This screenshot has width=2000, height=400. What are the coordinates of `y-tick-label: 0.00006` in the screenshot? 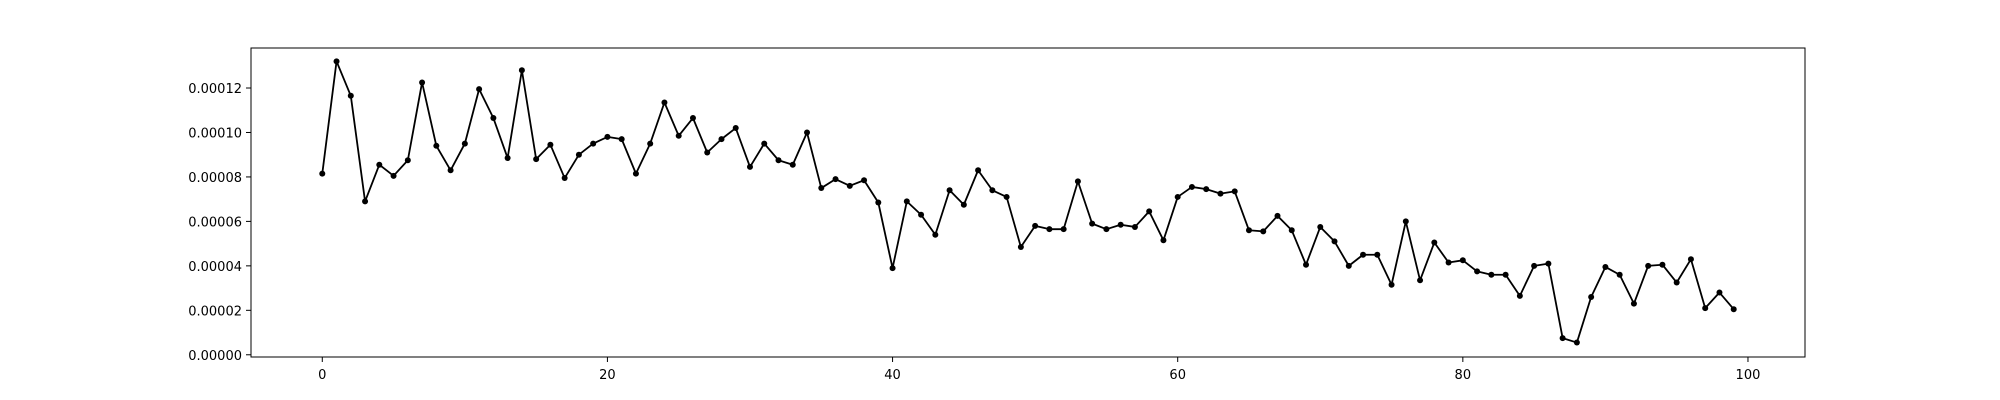 It's located at (215, 222).